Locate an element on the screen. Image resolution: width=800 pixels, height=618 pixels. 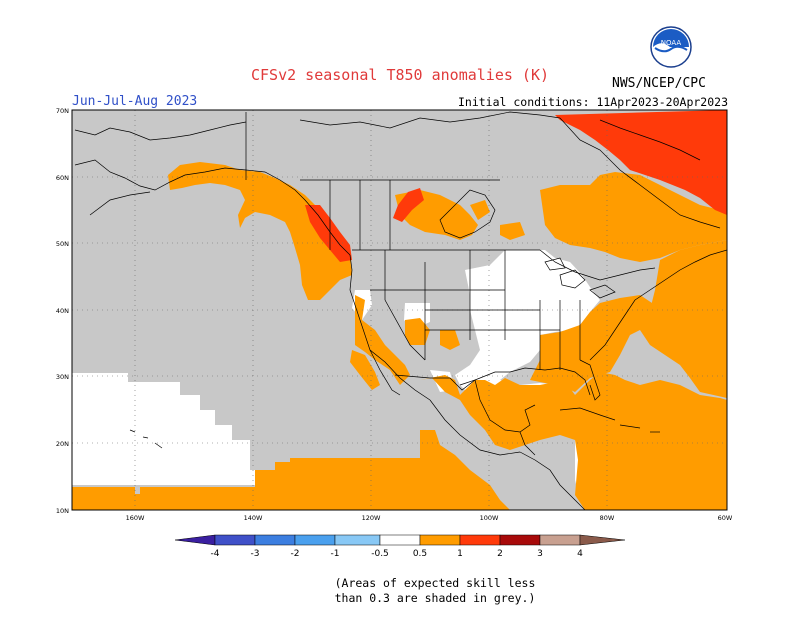
longitude-labels: 160W 140W 120W 100W 80W 60W is located at coordinates (429, 518).